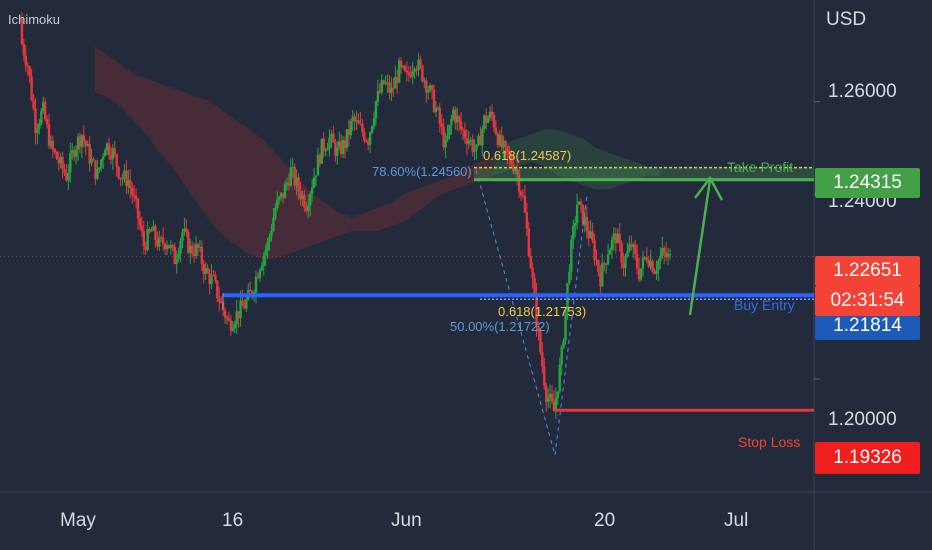 The width and height of the screenshot is (932, 550). Describe the element at coordinates (846, 19) in the screenshot. I see `currency-label: USD` at that location.